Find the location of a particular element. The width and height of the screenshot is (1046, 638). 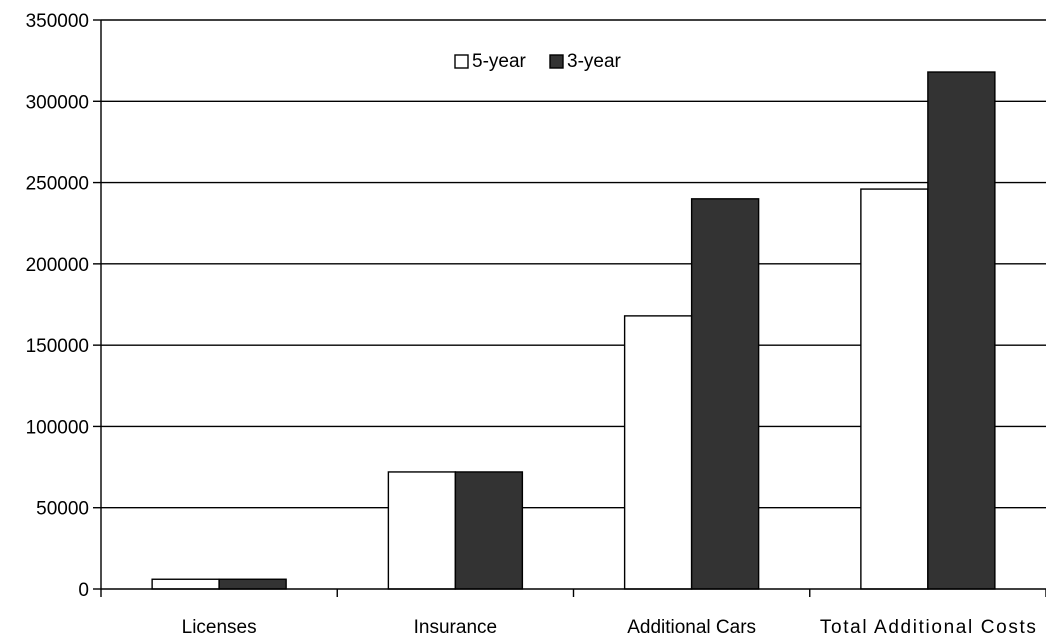

y-tick-label: 50000 is located at coordinates (62, 509).